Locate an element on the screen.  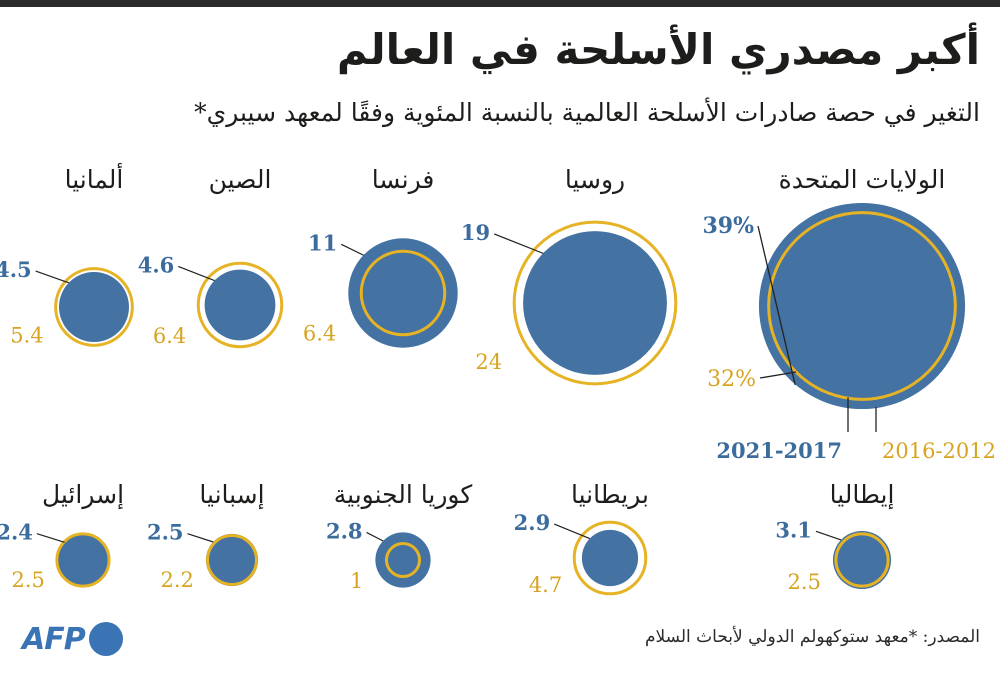
afp-logo-dot is located at coordinates (105, 639).